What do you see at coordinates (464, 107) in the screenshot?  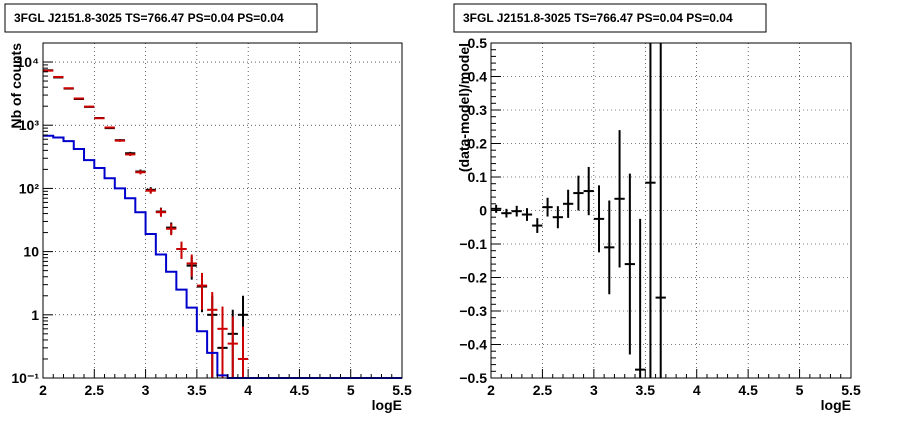 I see `right-y-axis-title: (data-model)/model` at bounding box center [464, 107].